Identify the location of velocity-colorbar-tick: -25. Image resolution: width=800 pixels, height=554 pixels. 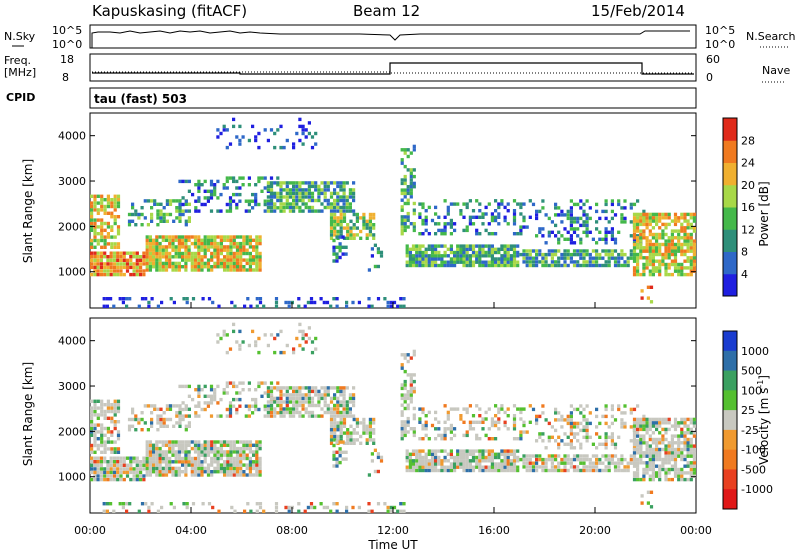
(750, 430).